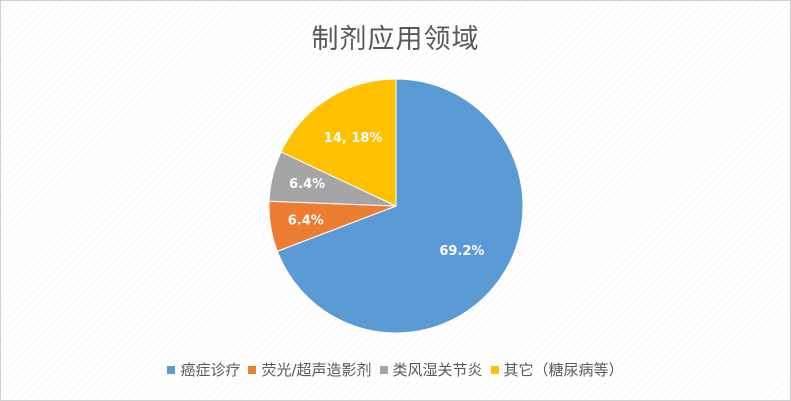 This screenshot has height=401, width=791. I want to click on legend-item-1: 荧光/超声造影剂, so click(310, 369).